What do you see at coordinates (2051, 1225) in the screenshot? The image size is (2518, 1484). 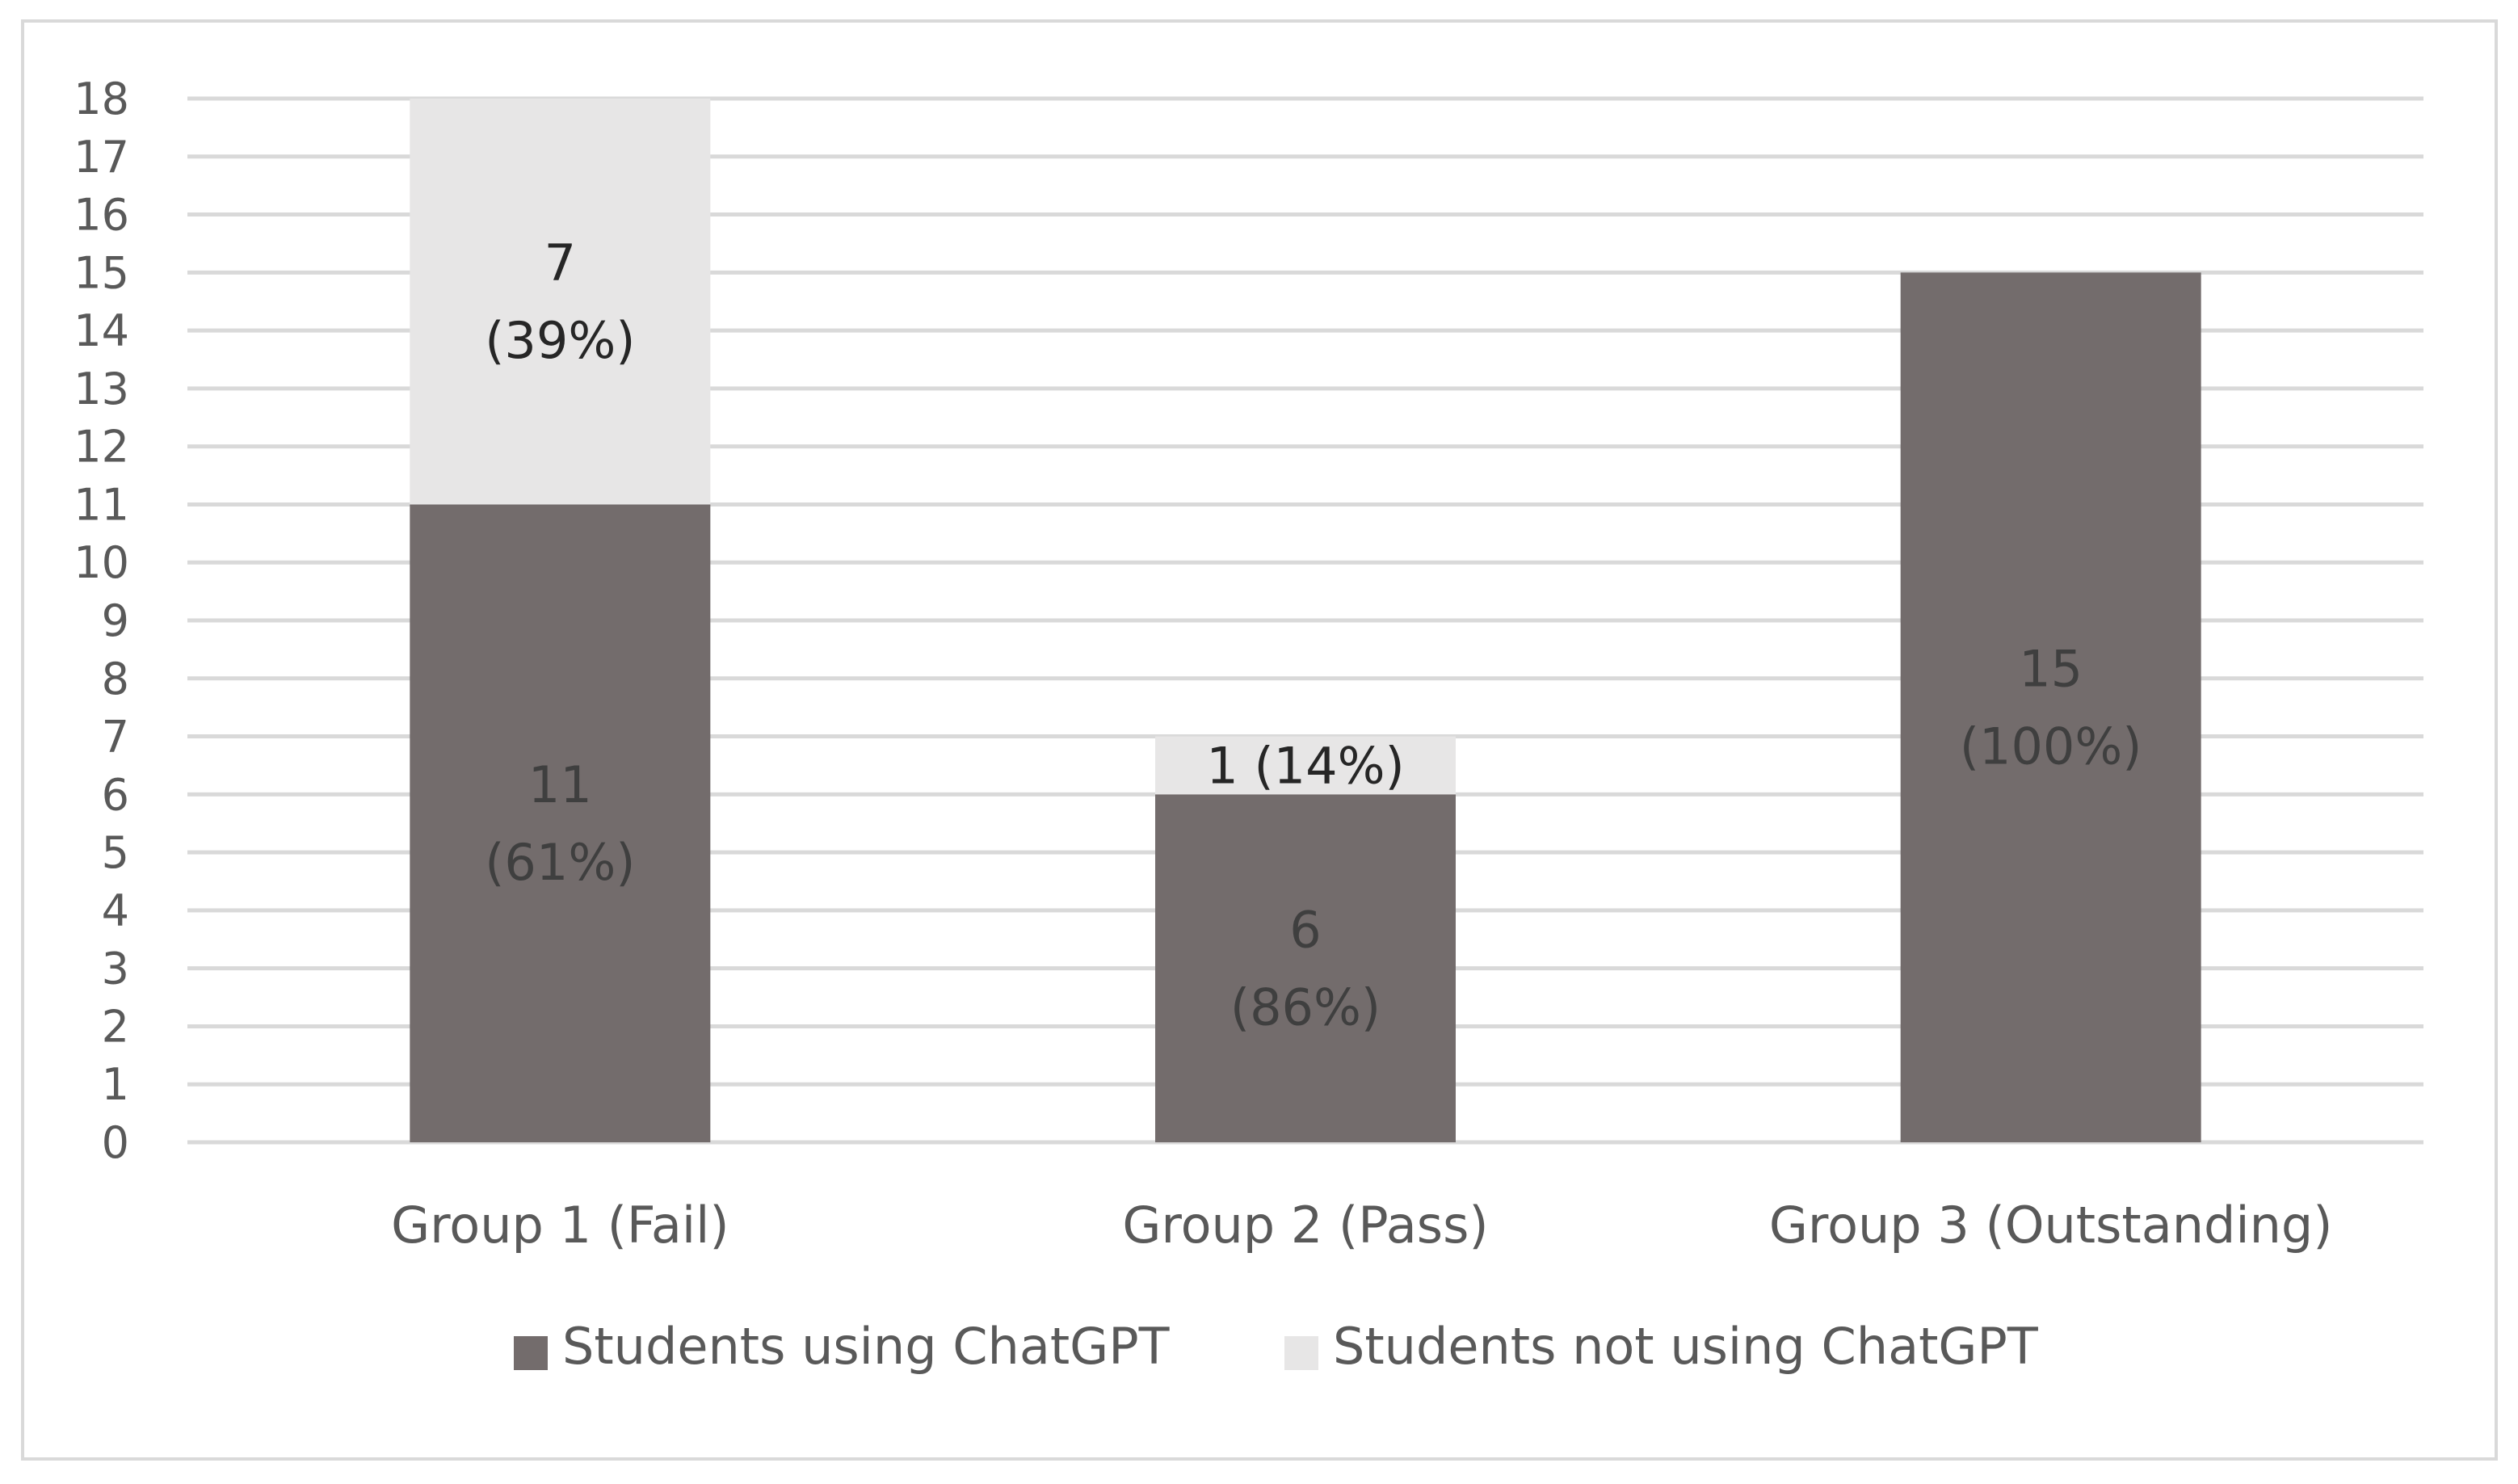 I see `x-category-label-2: Group 3 (Outstanding)` at bounding box center [2051, 1225].